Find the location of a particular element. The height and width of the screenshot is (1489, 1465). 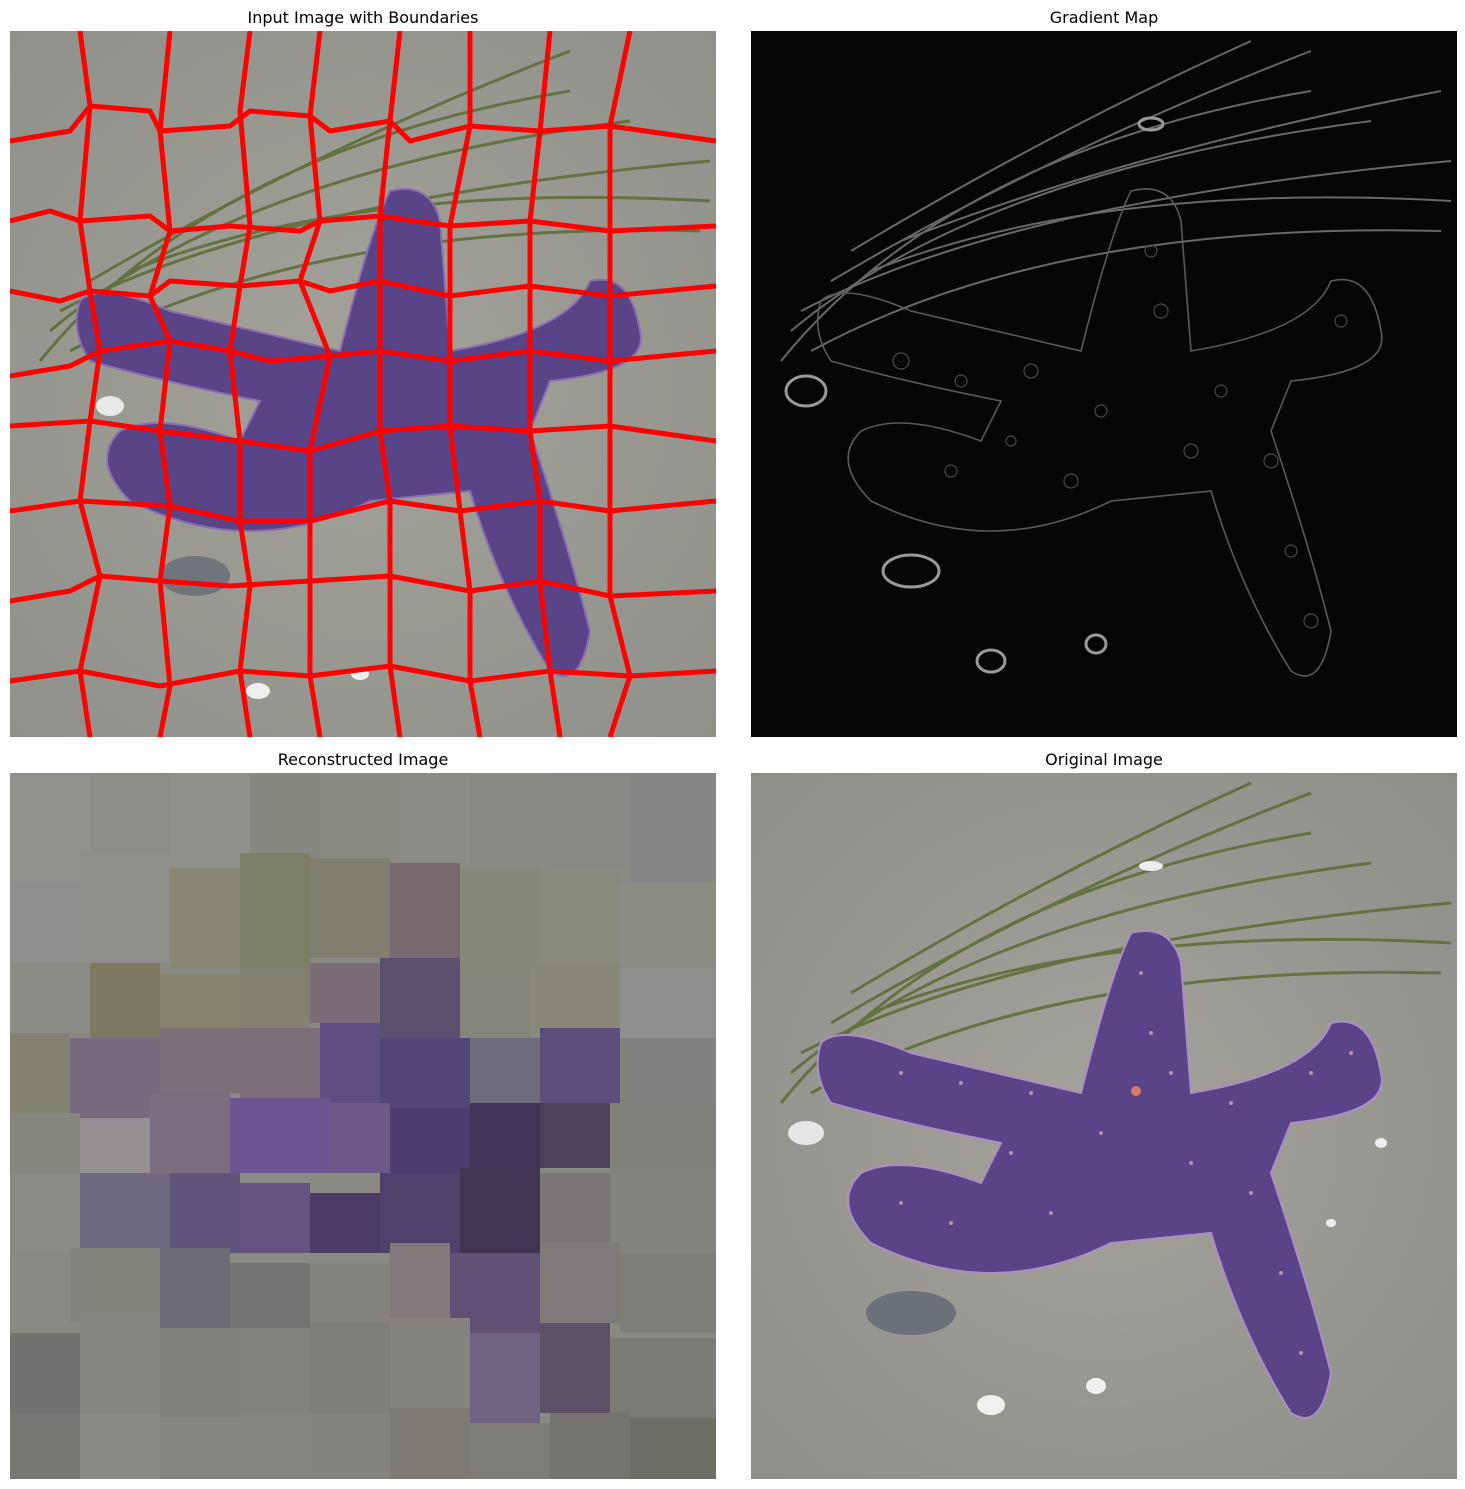

panel-title: Reconstructed Image is located at coordinates (363, 759).